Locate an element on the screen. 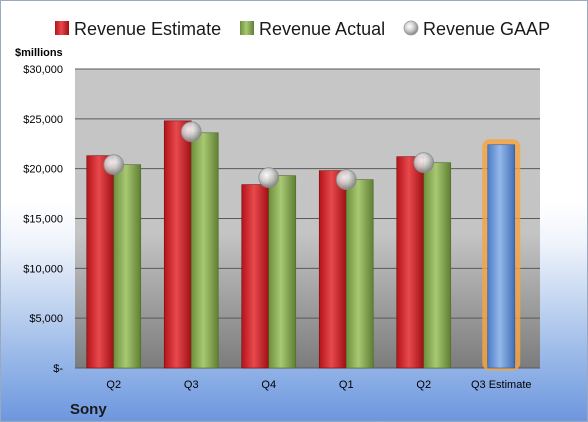  bar-q3-estimate is located at coordinates (501, 256).